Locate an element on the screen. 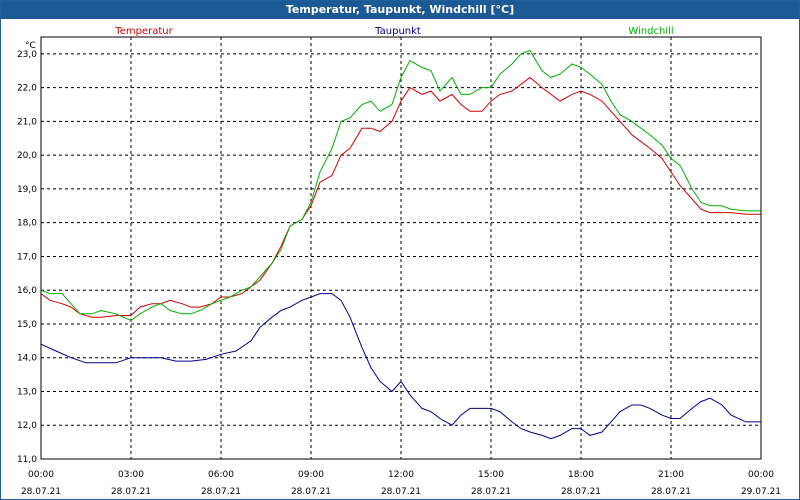  y-axis-unit-label: °C is located at coordinates (30, 46).